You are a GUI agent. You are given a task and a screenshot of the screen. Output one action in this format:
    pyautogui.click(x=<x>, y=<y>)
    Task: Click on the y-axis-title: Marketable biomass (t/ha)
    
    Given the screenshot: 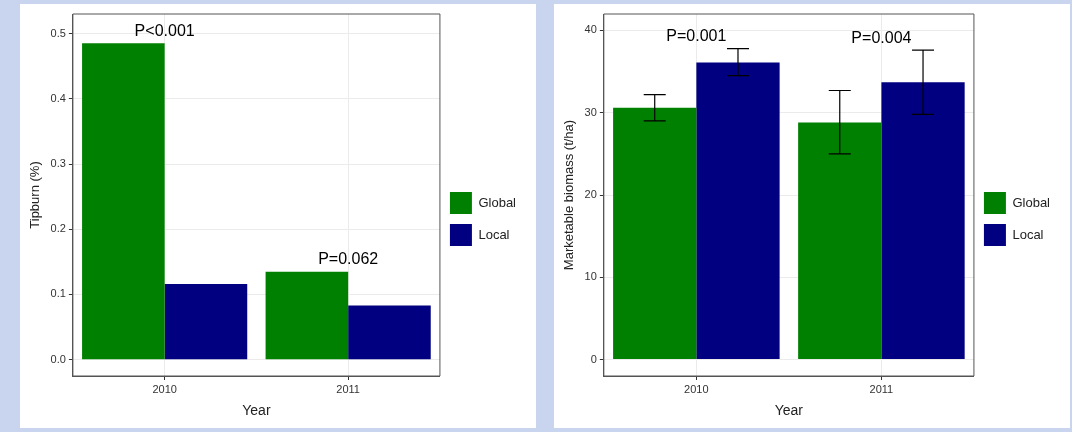 What is the action you would take?
    pyautogui.click(x=569, y=195)
    